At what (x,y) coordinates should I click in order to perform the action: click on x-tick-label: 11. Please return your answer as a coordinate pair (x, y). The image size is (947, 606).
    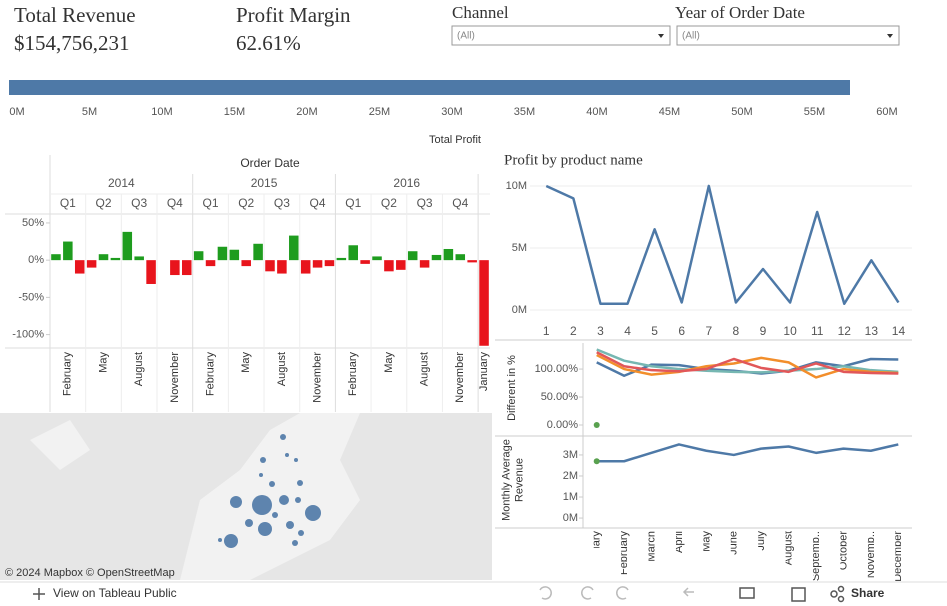
    Looking at the image, I should click on (817, 331).